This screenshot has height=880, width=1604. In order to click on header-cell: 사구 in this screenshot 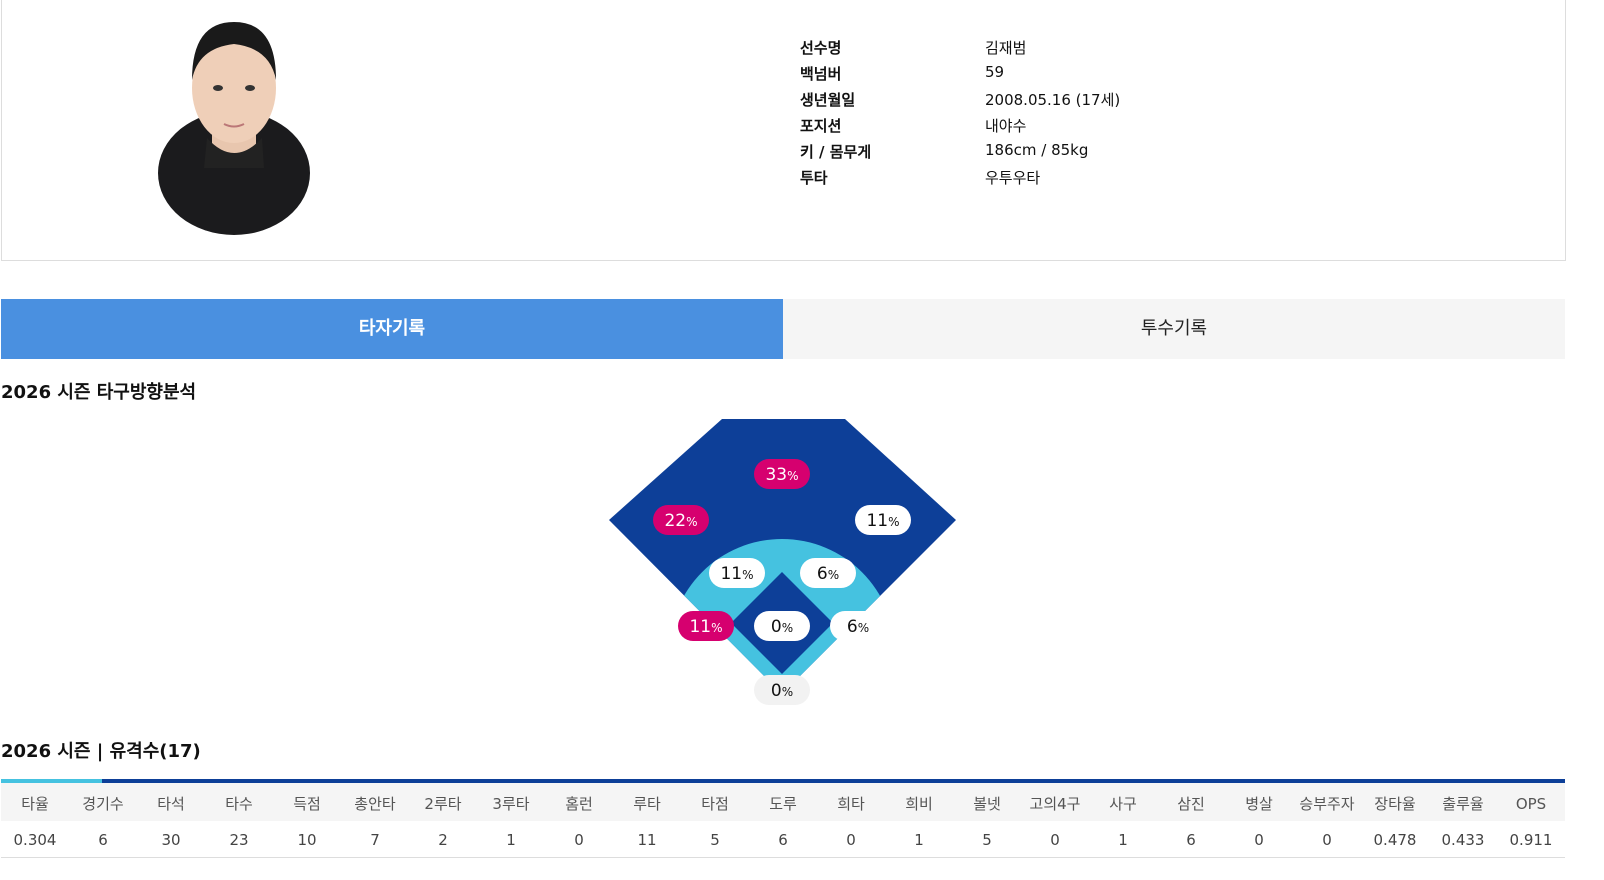, I will do `click(1123, 804)`.